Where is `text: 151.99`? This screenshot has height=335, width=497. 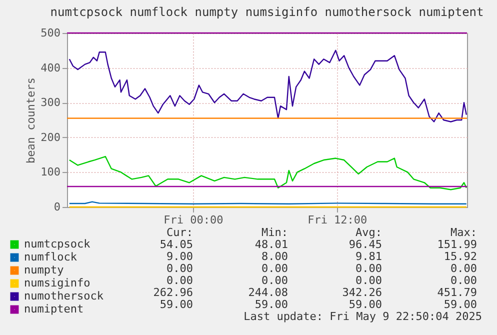 text: 151.99 is located at coordinates (457, 244).